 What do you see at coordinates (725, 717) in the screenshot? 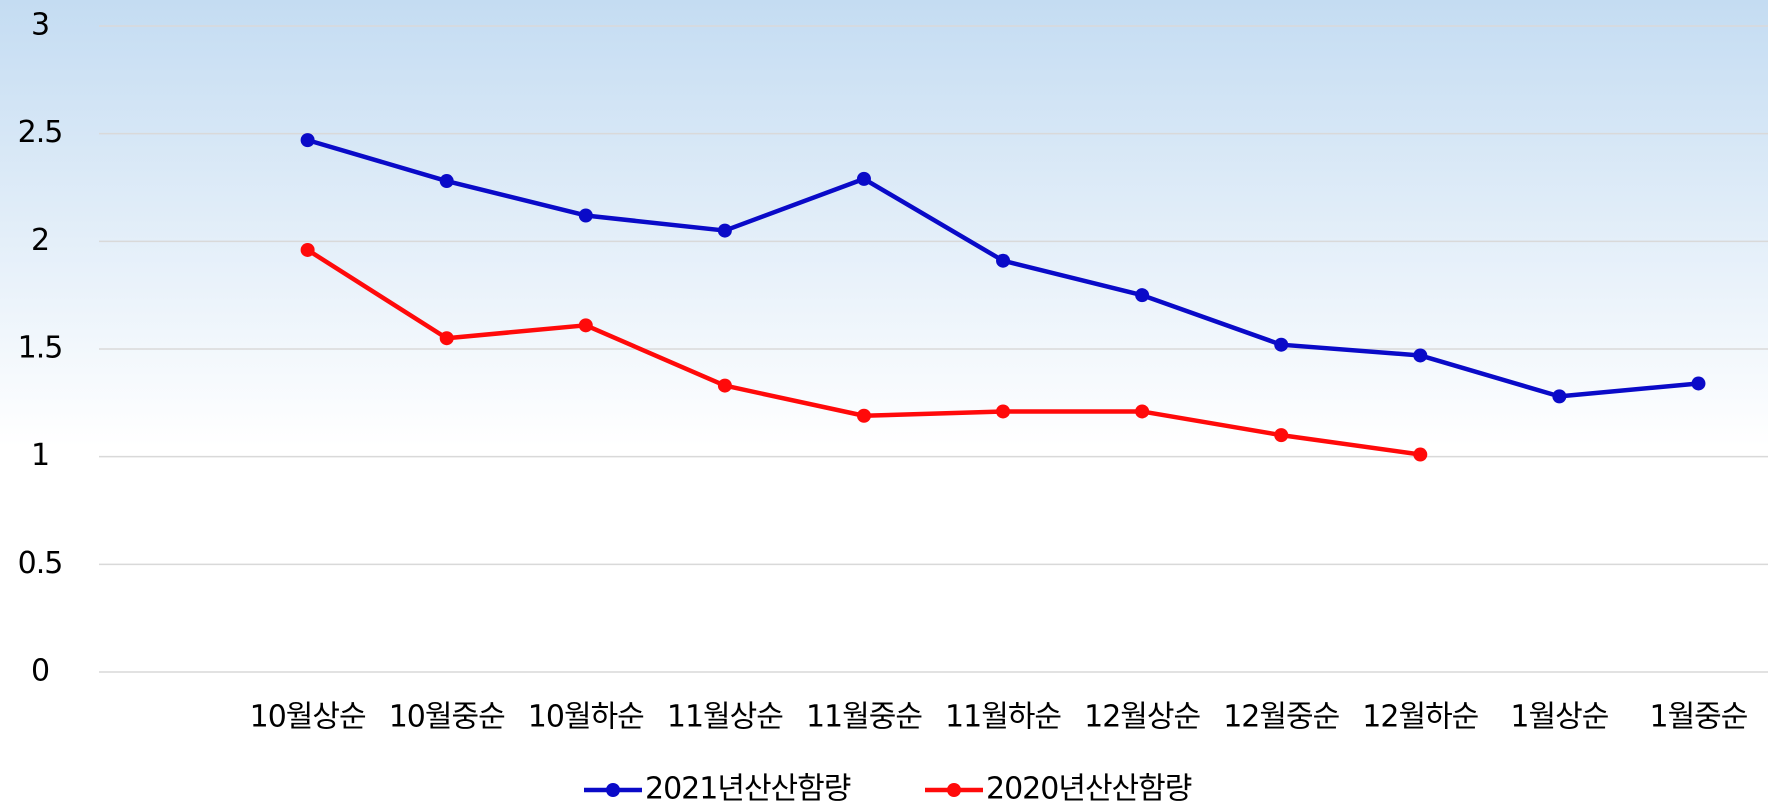
I see `x-tick-label: 11월상순` at bounding box center [725, 717].